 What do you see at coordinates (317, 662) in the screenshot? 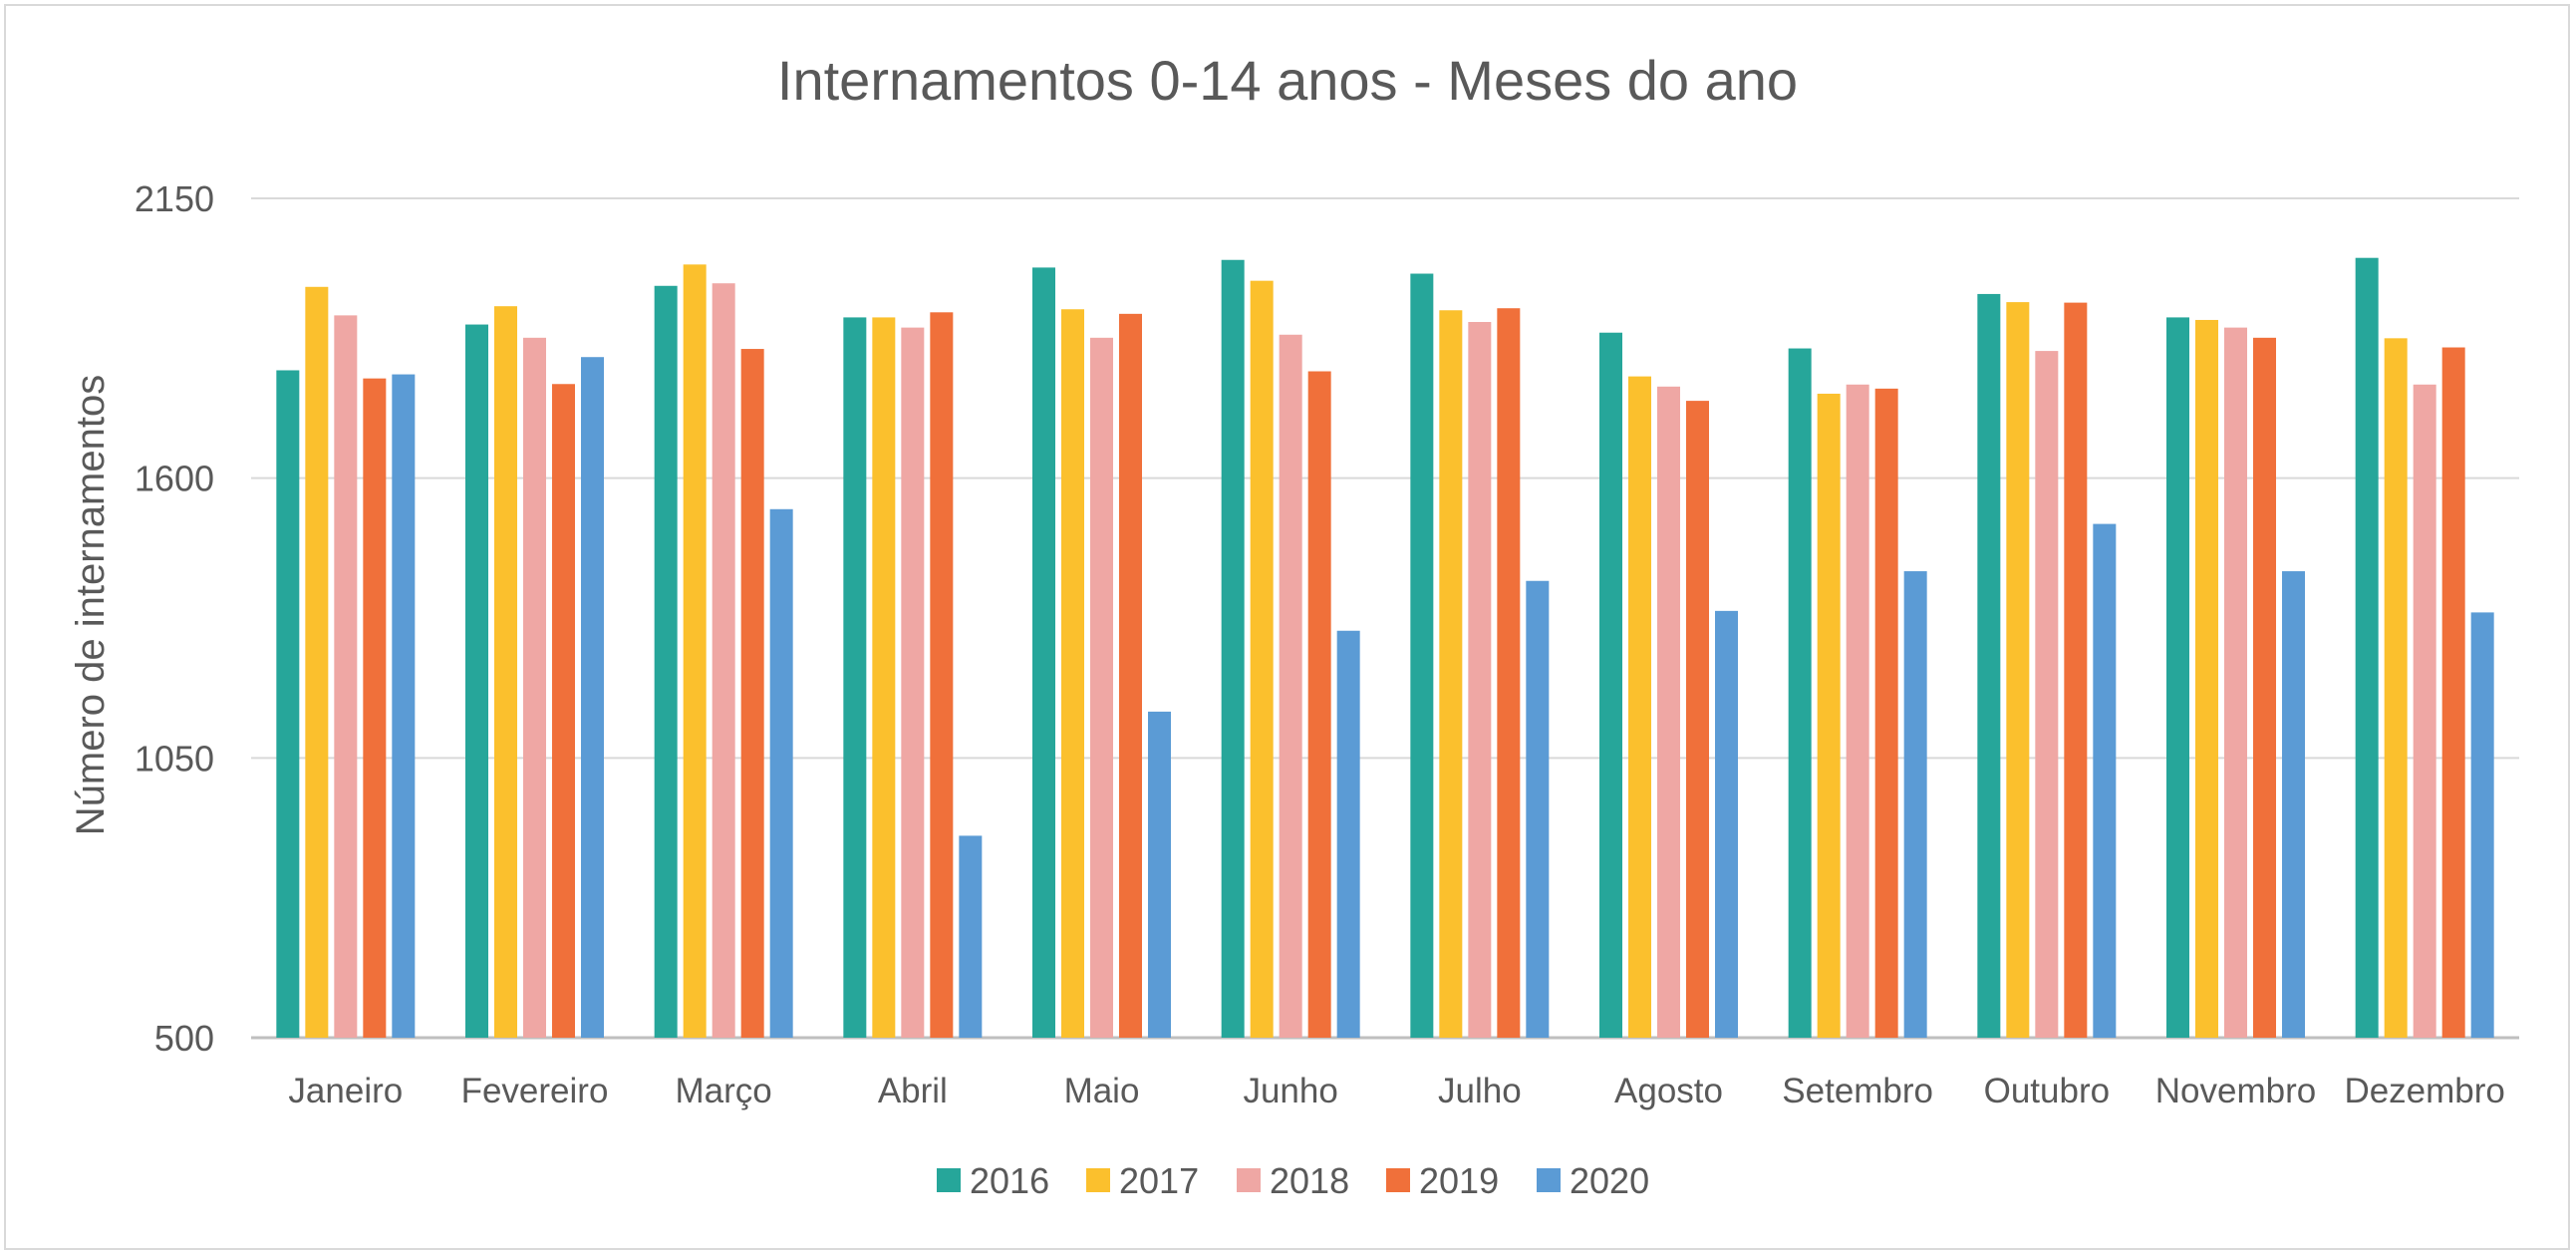
I see `bar-2017-janeiro` at bounding box center [317, 662].